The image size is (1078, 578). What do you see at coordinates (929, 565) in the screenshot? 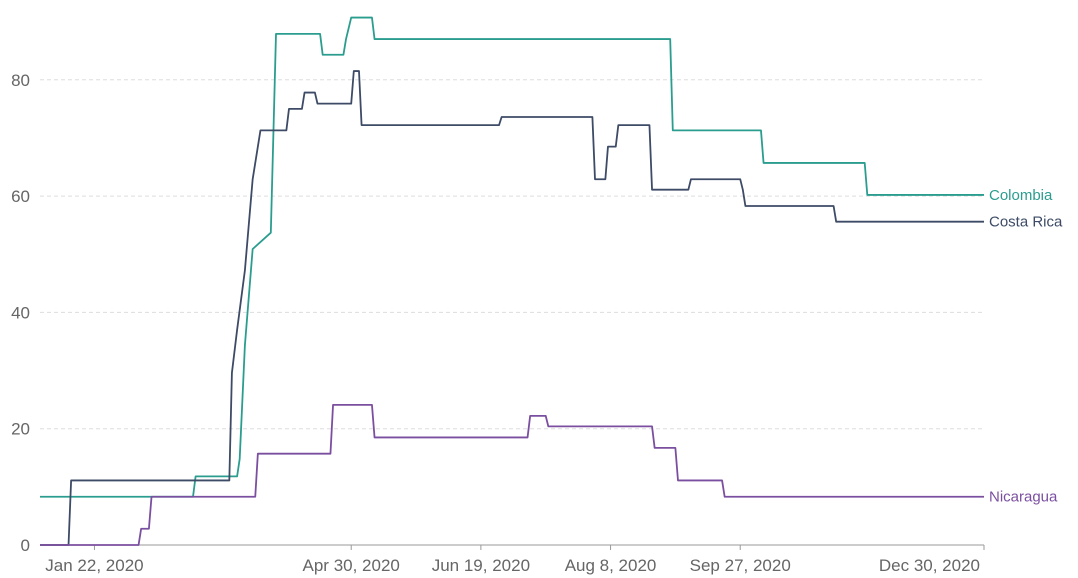
I see `x-tick-label: Dec 30, 2020` at bounding box center [929, 565].